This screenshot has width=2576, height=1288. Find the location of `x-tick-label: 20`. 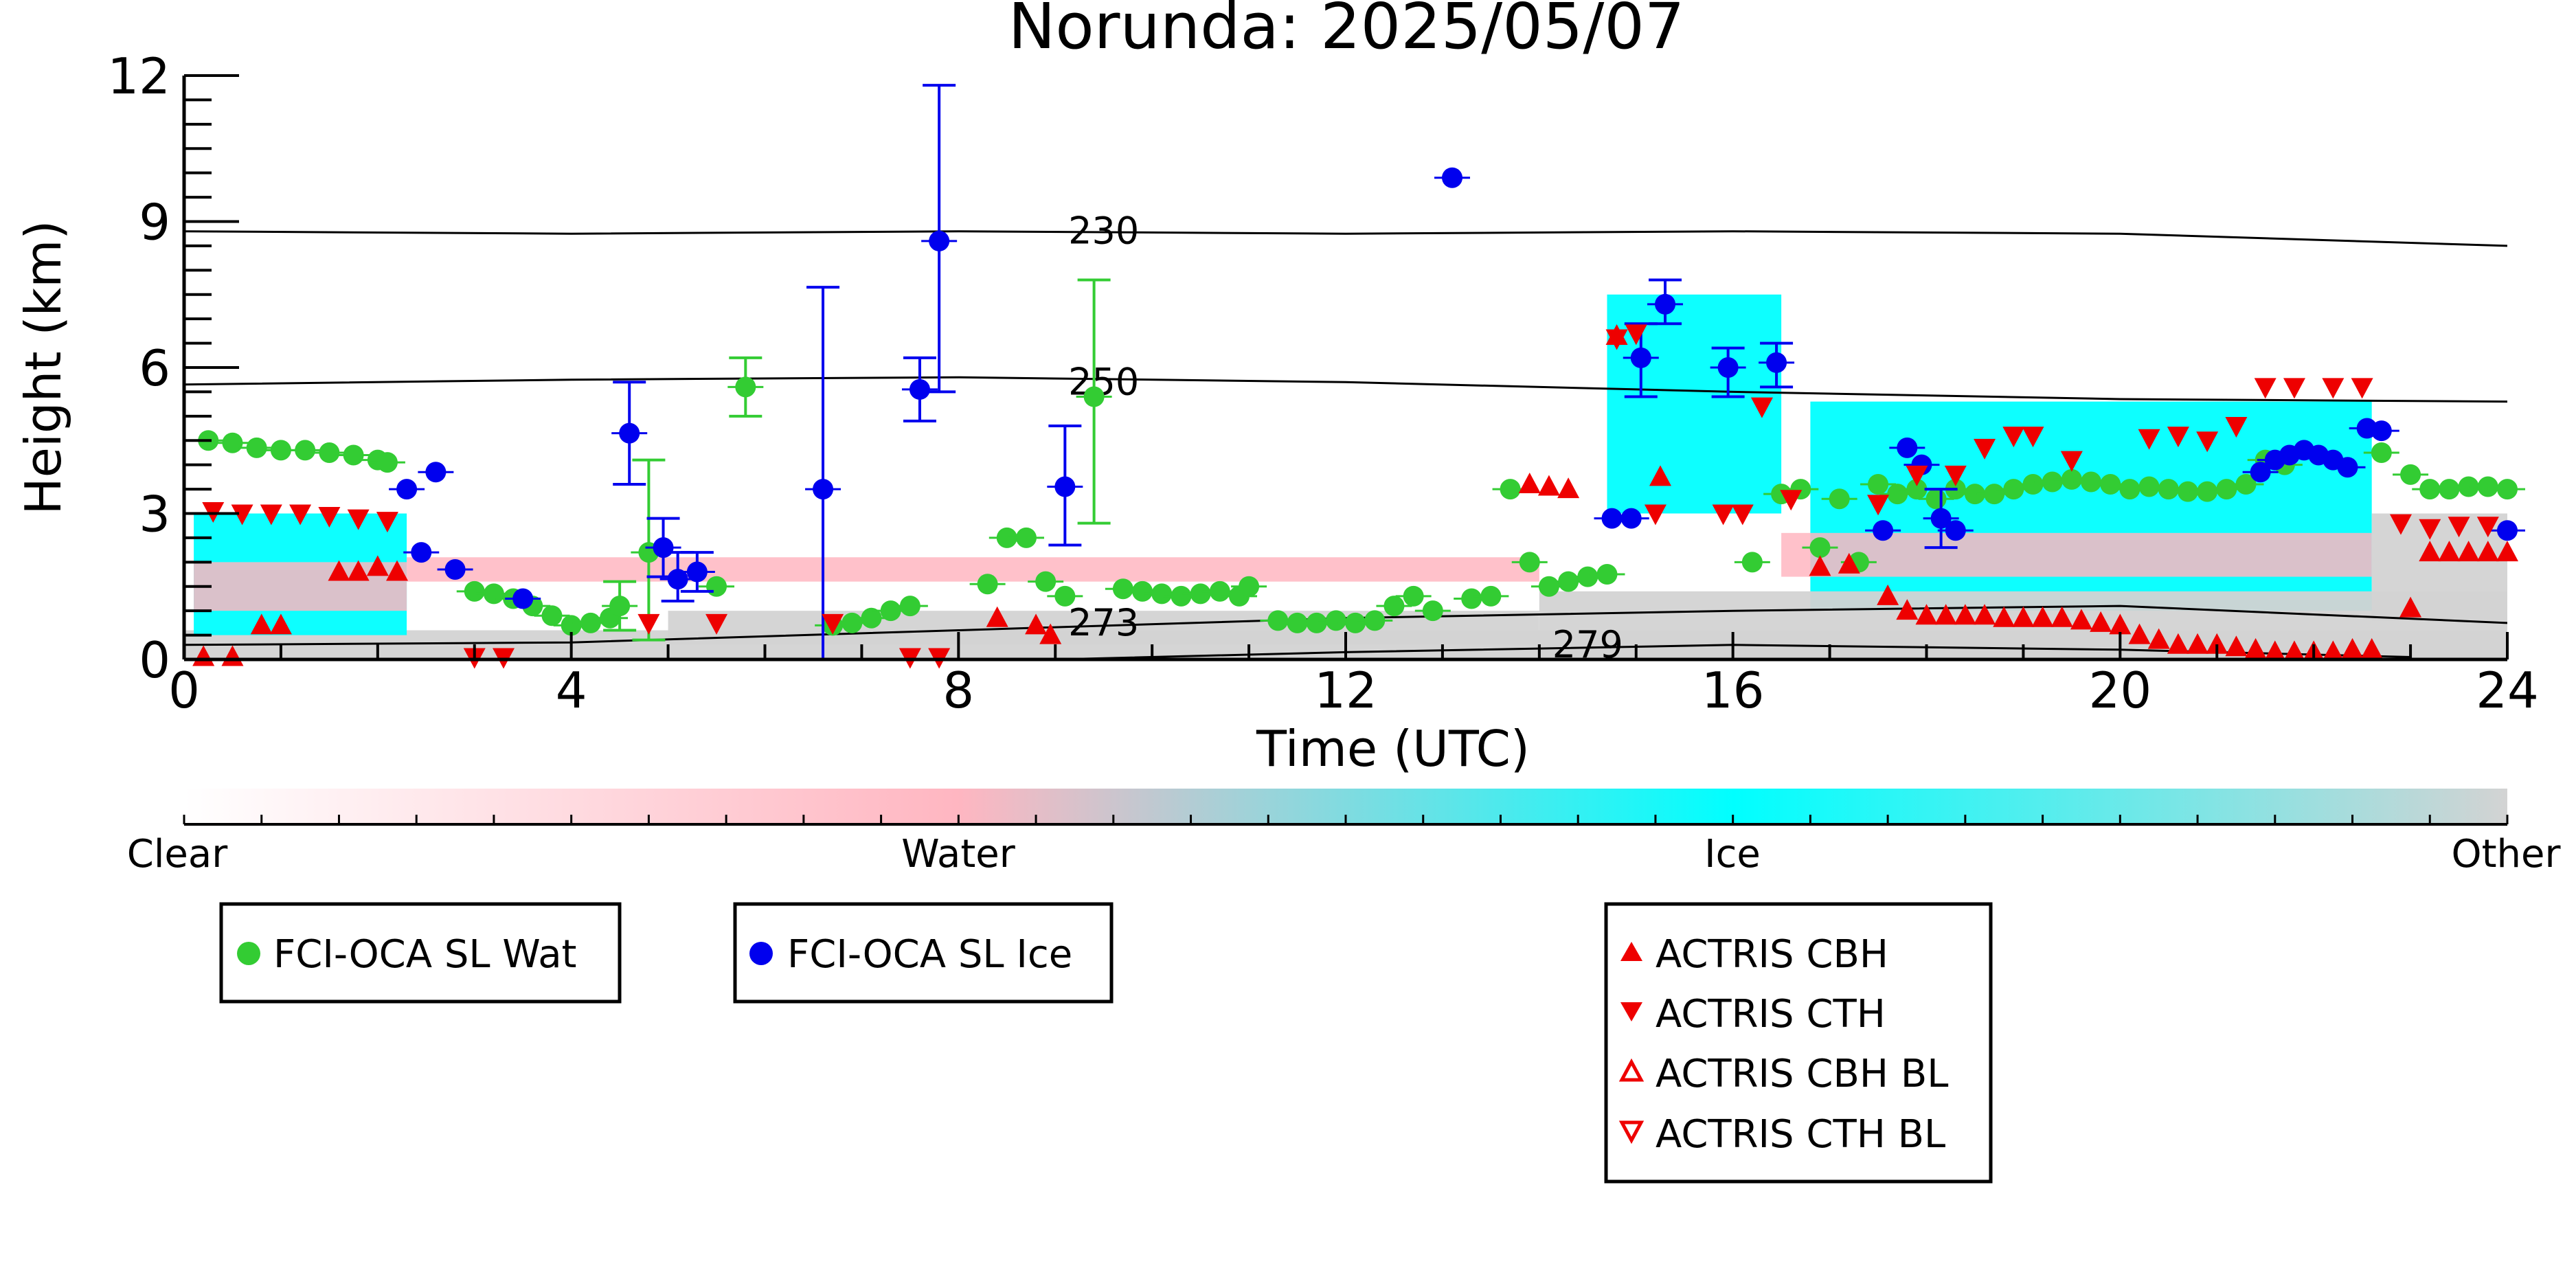

x-tick-label: 20 is located at coordinates (2120, 690).